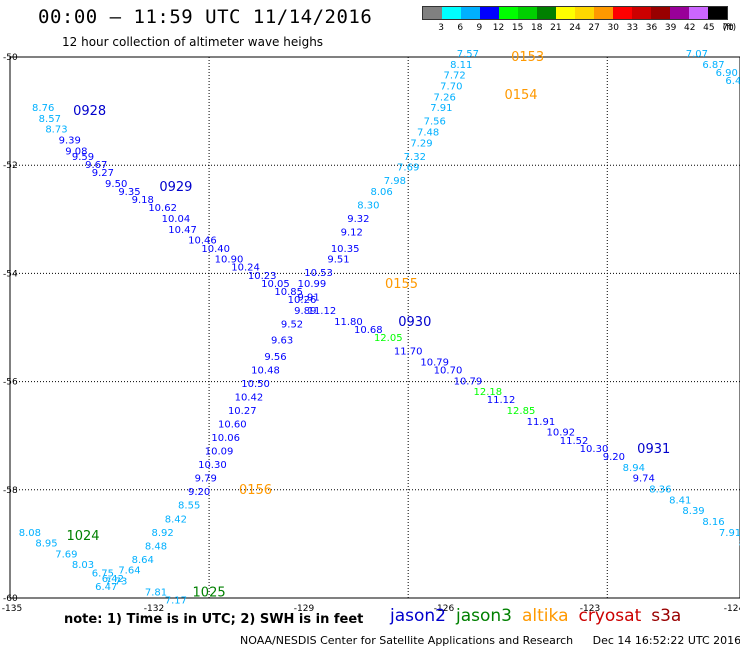 The image size is (740, 650). What do you see at coordinates (651, 28) in the screenshot?
I see `scale-label: 36` at bounding box center [651, 28].